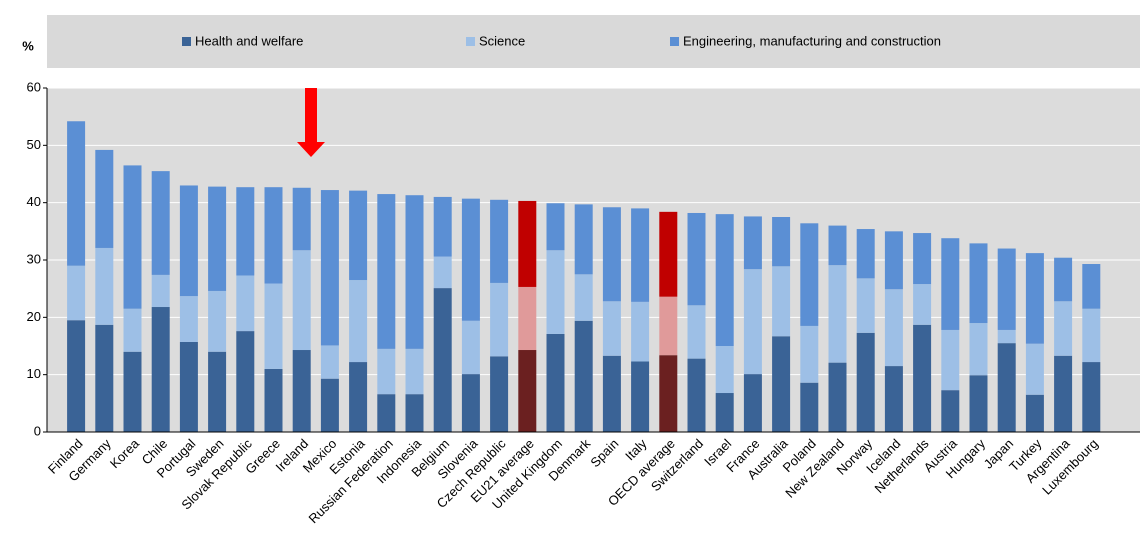 Image resolution: width=1140 pixels, height=556 pixels. What do you see at coordinates (311, 115) in the screenshot?
I see `arrow-shaft` at bounding box center [311, 115].